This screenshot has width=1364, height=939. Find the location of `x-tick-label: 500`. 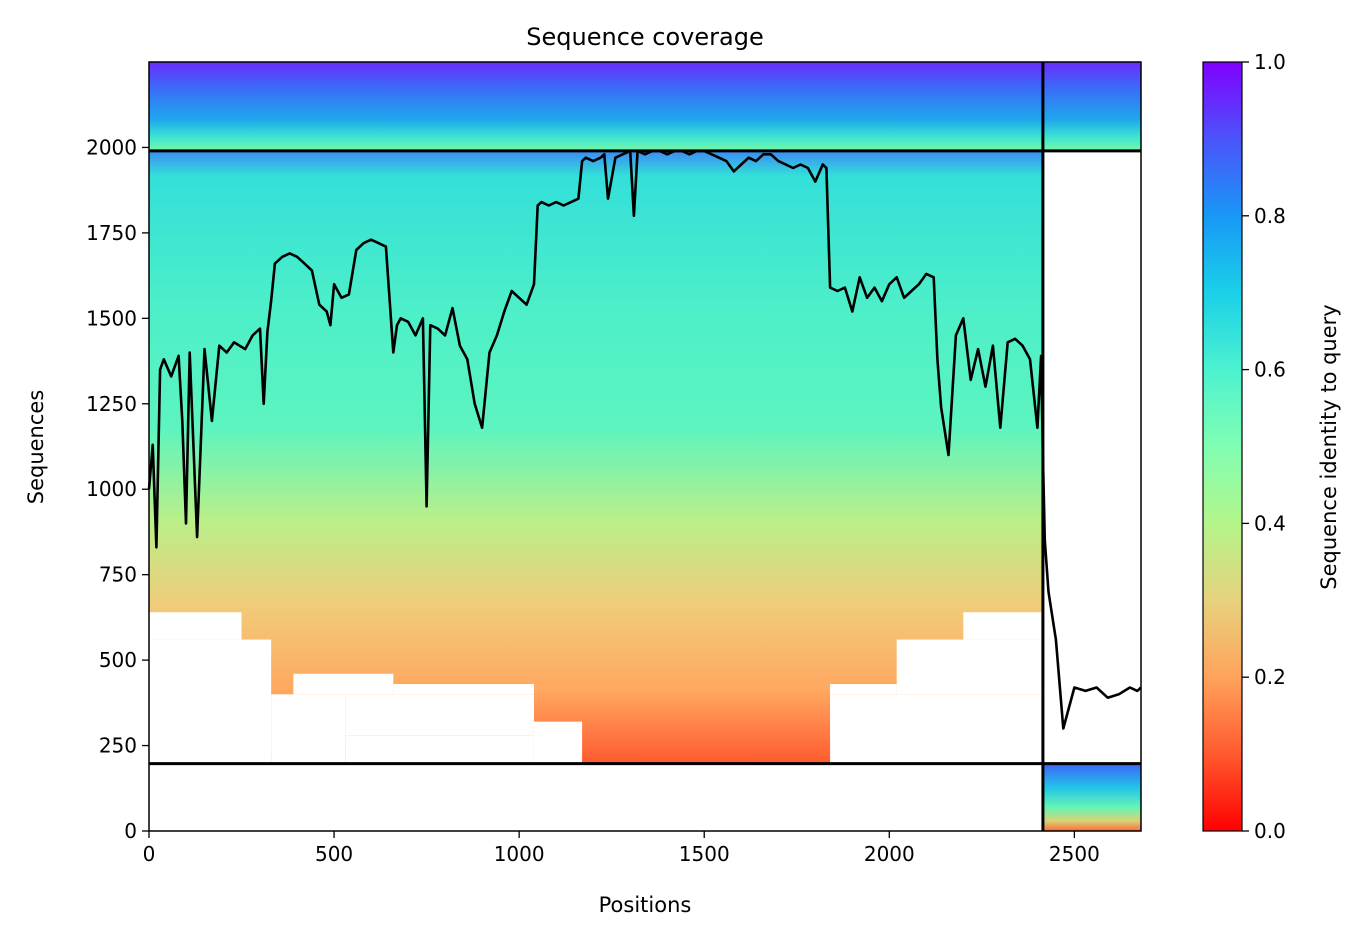

x-tick-label: 500 is located at coordinates (334, 854).